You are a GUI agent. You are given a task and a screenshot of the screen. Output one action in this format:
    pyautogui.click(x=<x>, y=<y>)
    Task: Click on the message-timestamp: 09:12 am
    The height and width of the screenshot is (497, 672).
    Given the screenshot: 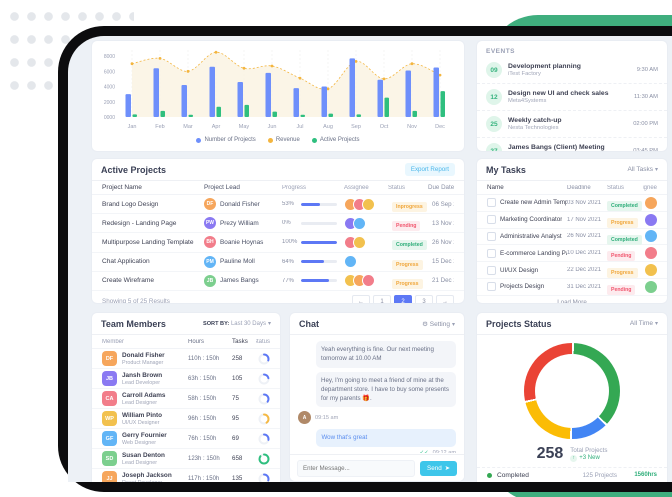 What is the action you would take?
    pyautogui.click(x=444, y=451)
    